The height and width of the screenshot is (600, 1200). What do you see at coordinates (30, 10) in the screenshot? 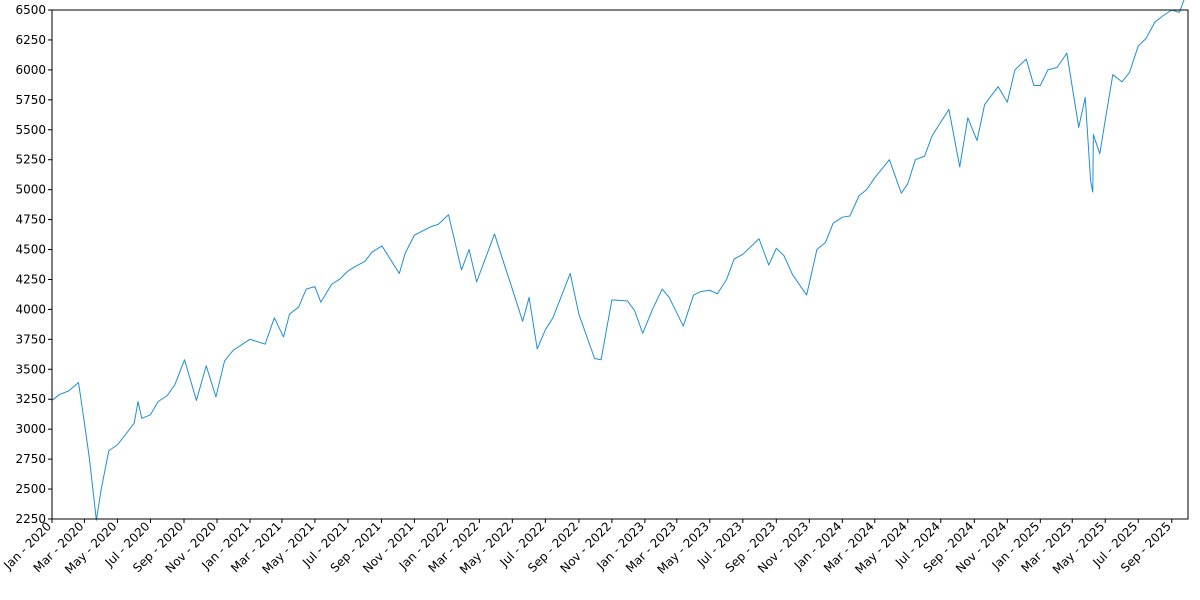
I see `y-tick-label: 6500` at bounding box center [30, 10].